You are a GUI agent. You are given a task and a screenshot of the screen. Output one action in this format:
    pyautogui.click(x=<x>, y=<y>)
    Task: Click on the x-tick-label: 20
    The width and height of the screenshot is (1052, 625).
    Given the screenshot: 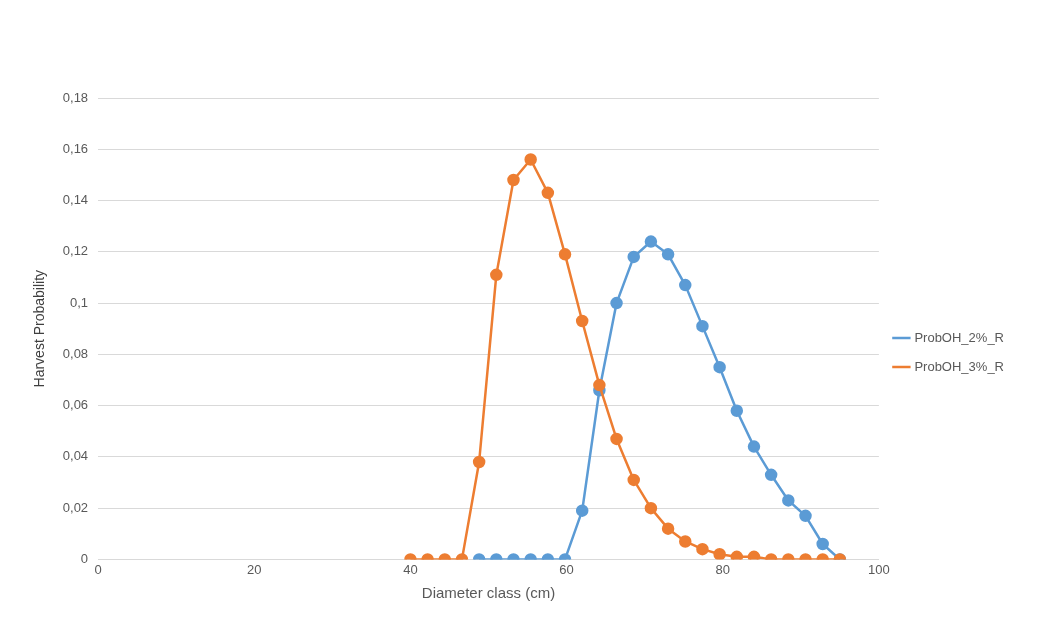 What is the action you would take?
    pyautogui.click(x=254, y=569)
    